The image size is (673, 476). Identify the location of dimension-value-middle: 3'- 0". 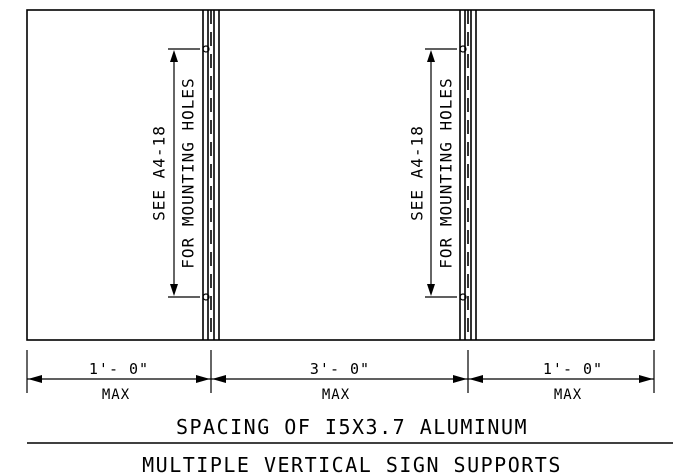
(340, 369).